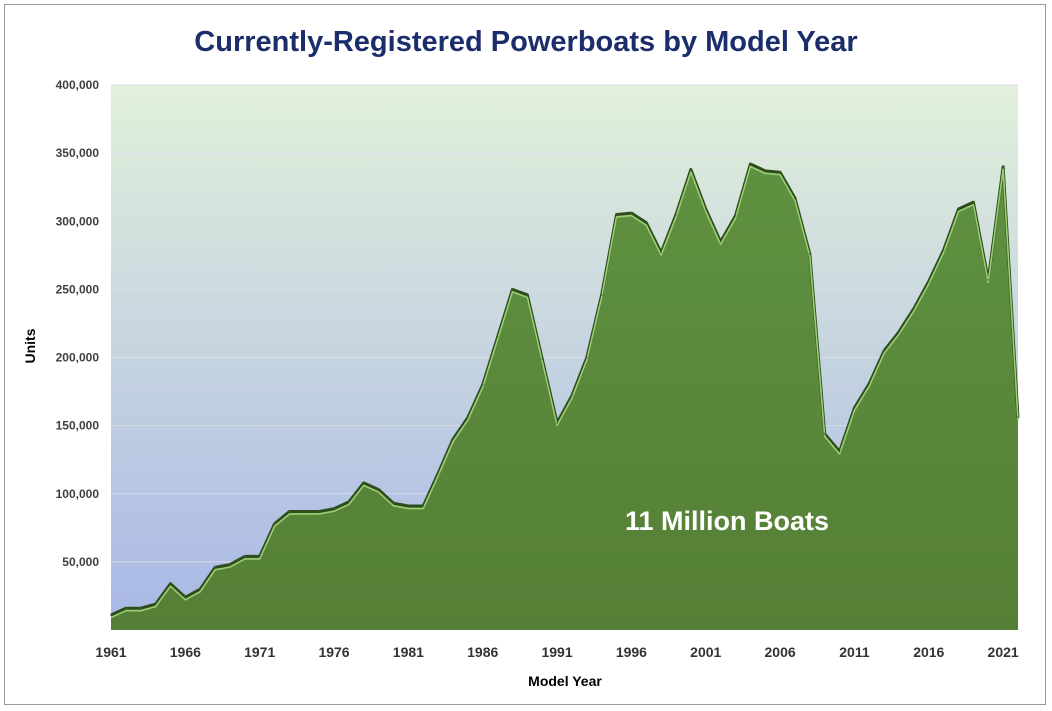 The image size is (1052, 711). Describe the element at coordinates (333, 652) in the screenshot. I see `x-tick-label: 1976` at that location.